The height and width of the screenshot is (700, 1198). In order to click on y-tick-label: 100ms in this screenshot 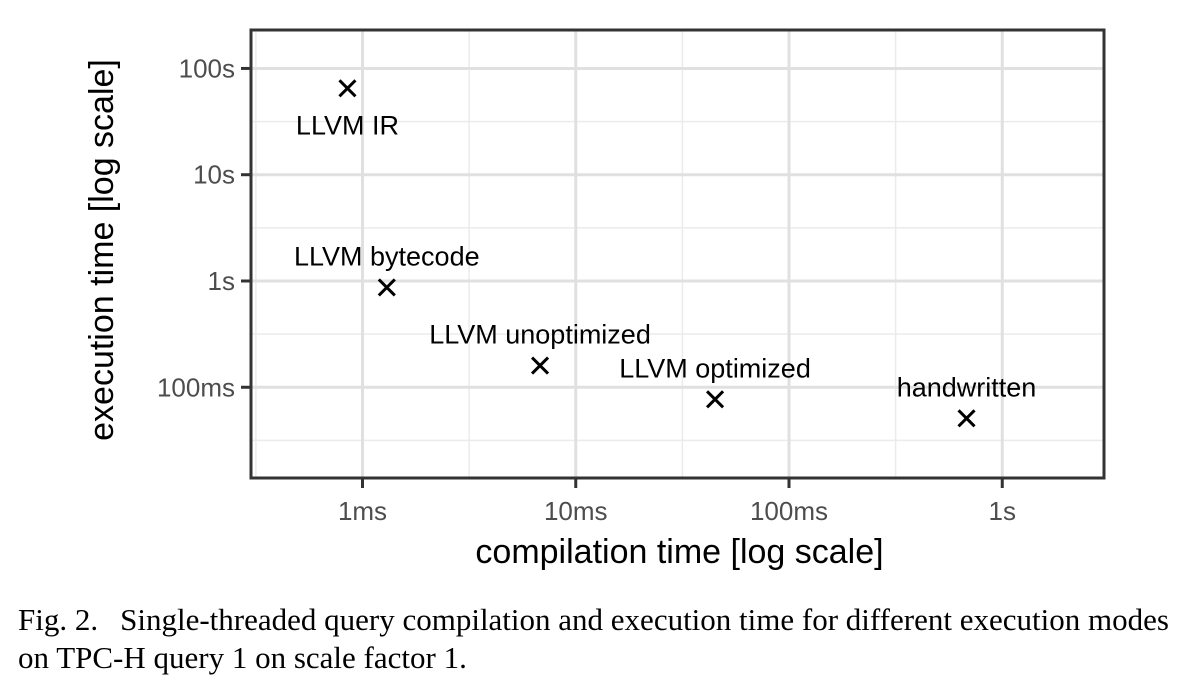, I will do `click(196, 387)`.